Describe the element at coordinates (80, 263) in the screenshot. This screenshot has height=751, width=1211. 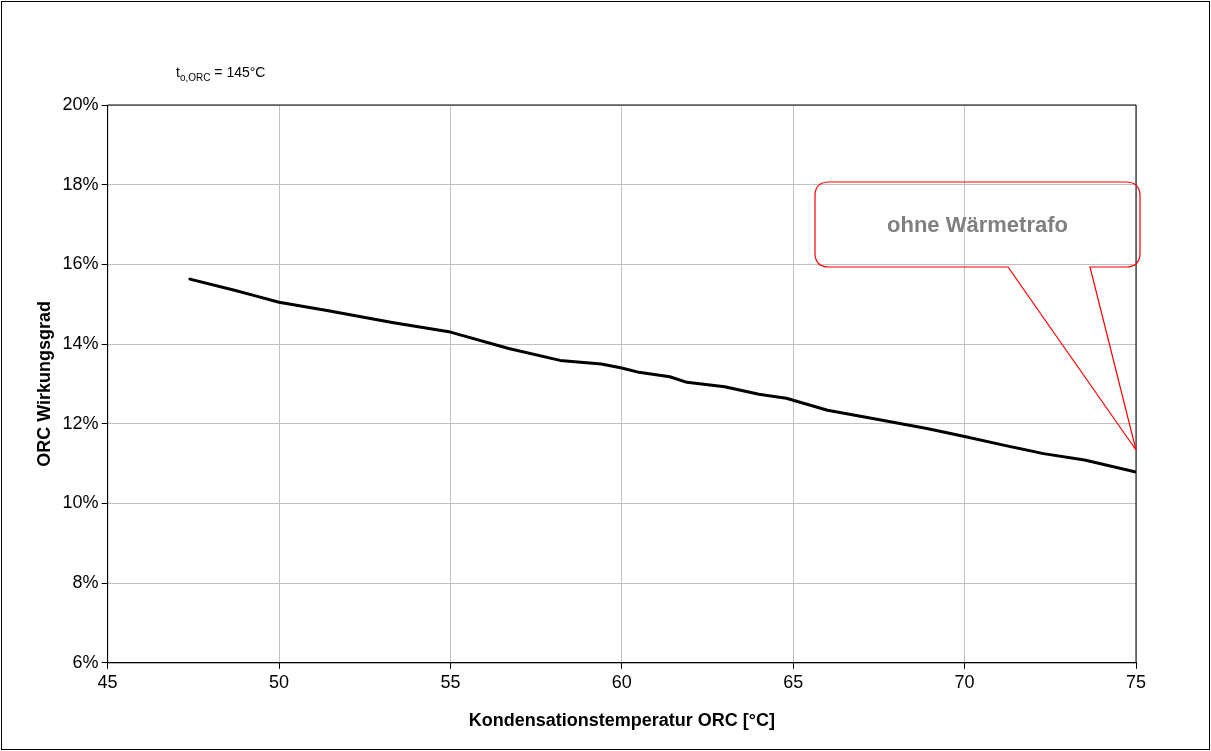
I see `y-tick-label: 16%` at that location.